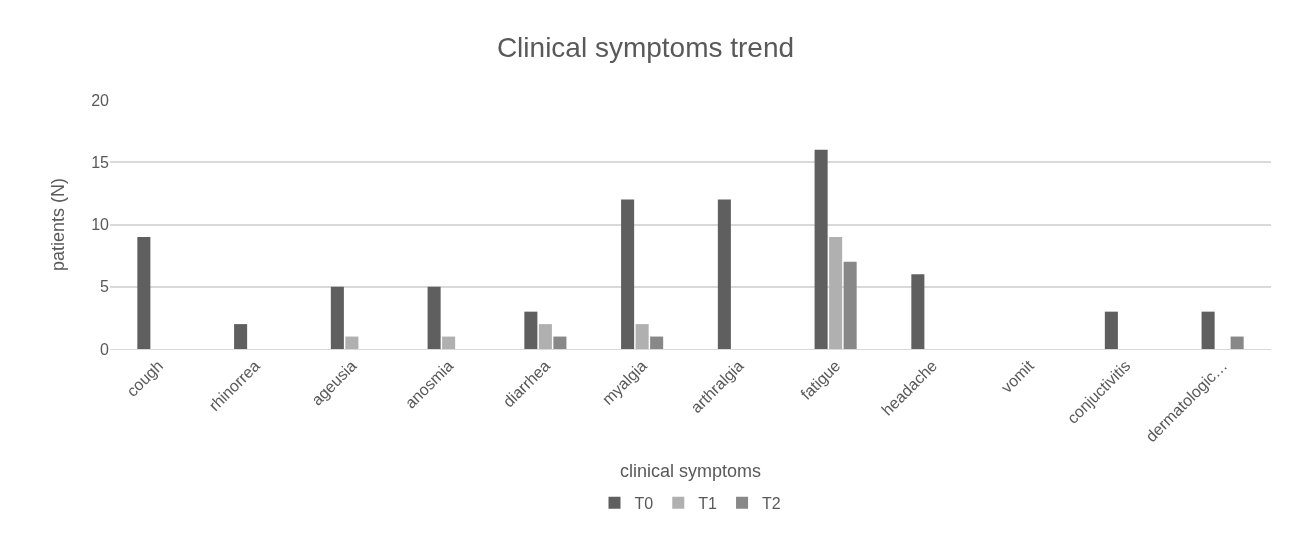 The image size is (1291, 534). I want to click on y-tick-label: 10, so click(100, 225).